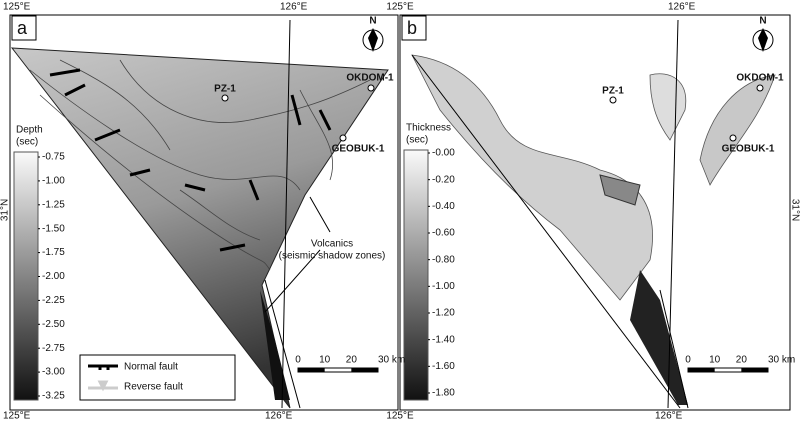 This screenshot has width=800, height=422. What do you see at coordinates (53, 276) in the screenshot?
I see `colorbar-label: -2.00` at bounding box center [53, 276].